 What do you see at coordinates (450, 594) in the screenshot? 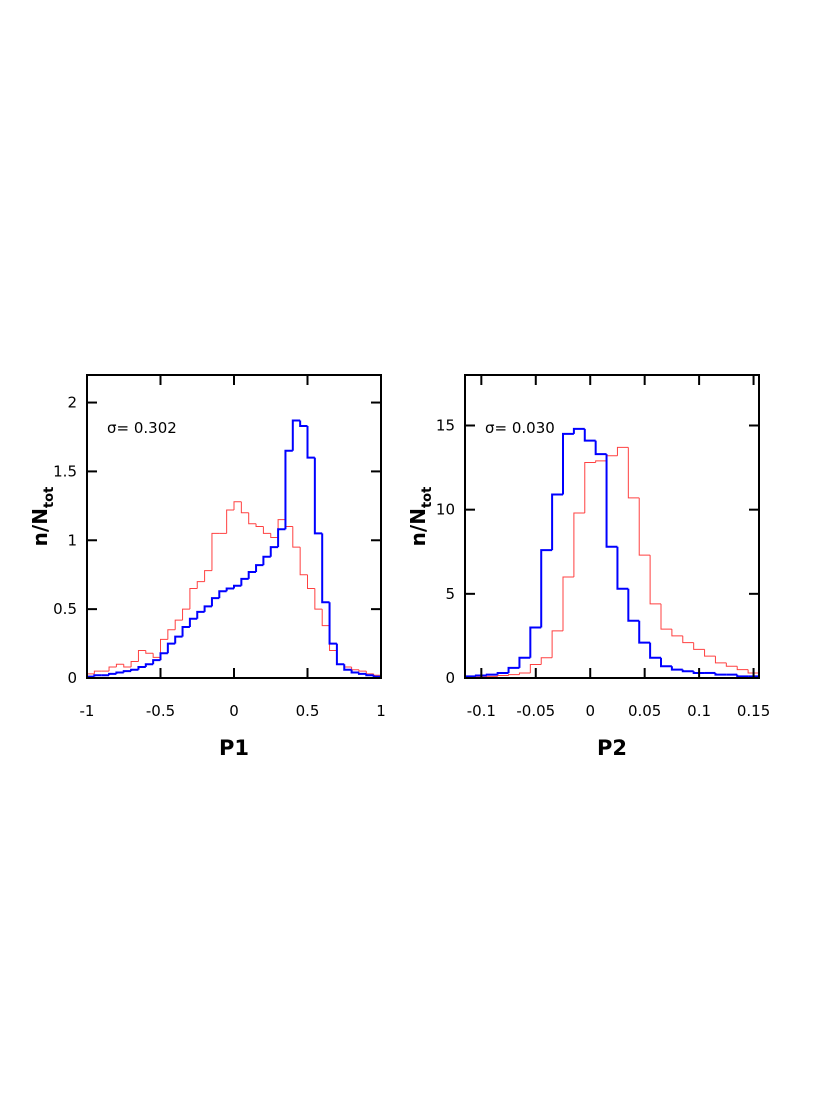
I see `y-tick-label: 5` at bounding box center [450, 594].